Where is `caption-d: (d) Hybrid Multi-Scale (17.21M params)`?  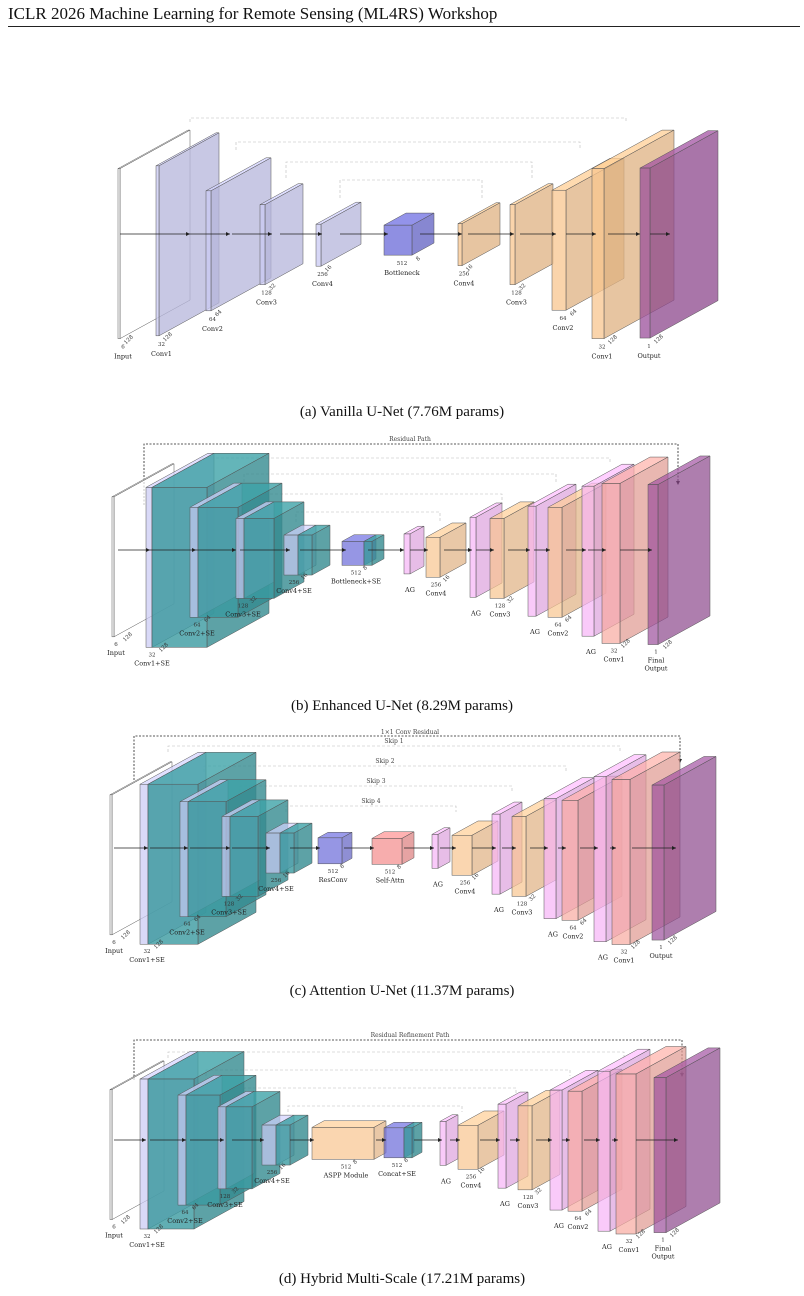 caption-d: (d) Hybrid Multi-Scale (17.21M params) is located at coordinates (402, 1279).